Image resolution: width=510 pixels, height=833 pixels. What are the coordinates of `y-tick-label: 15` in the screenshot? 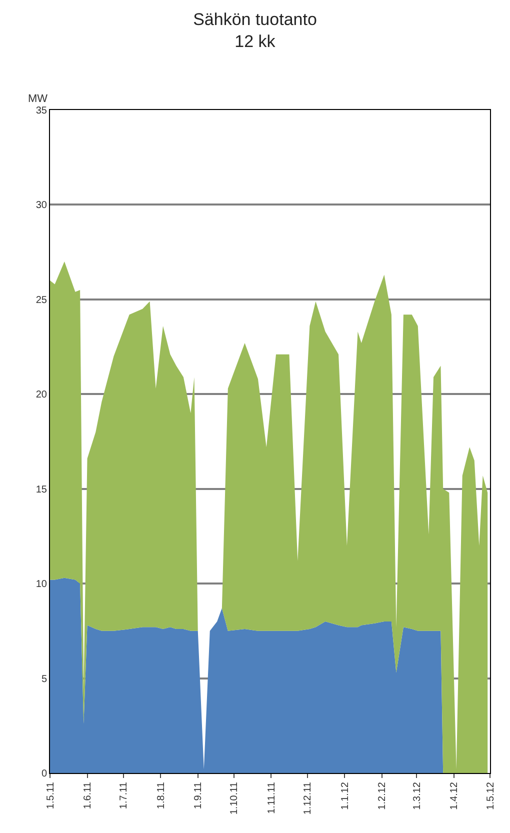 It's located at (42, 490).